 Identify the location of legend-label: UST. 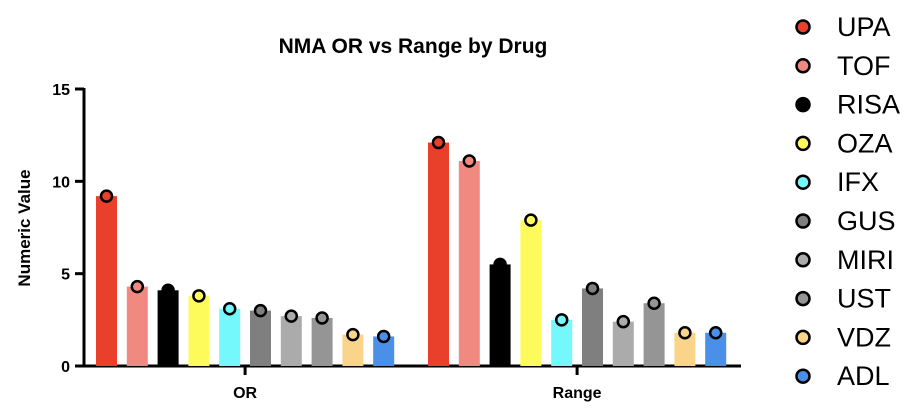
(864, 299).